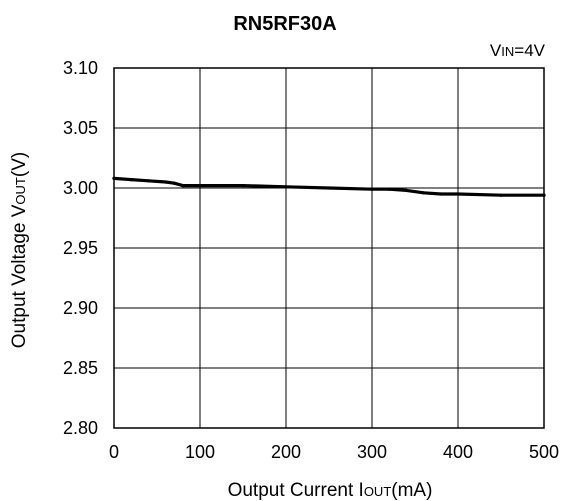  What do you see at coordinates (286, 452) in the screenshot?
I see `x-tick-label: 200` at bounding box center [286, 452].